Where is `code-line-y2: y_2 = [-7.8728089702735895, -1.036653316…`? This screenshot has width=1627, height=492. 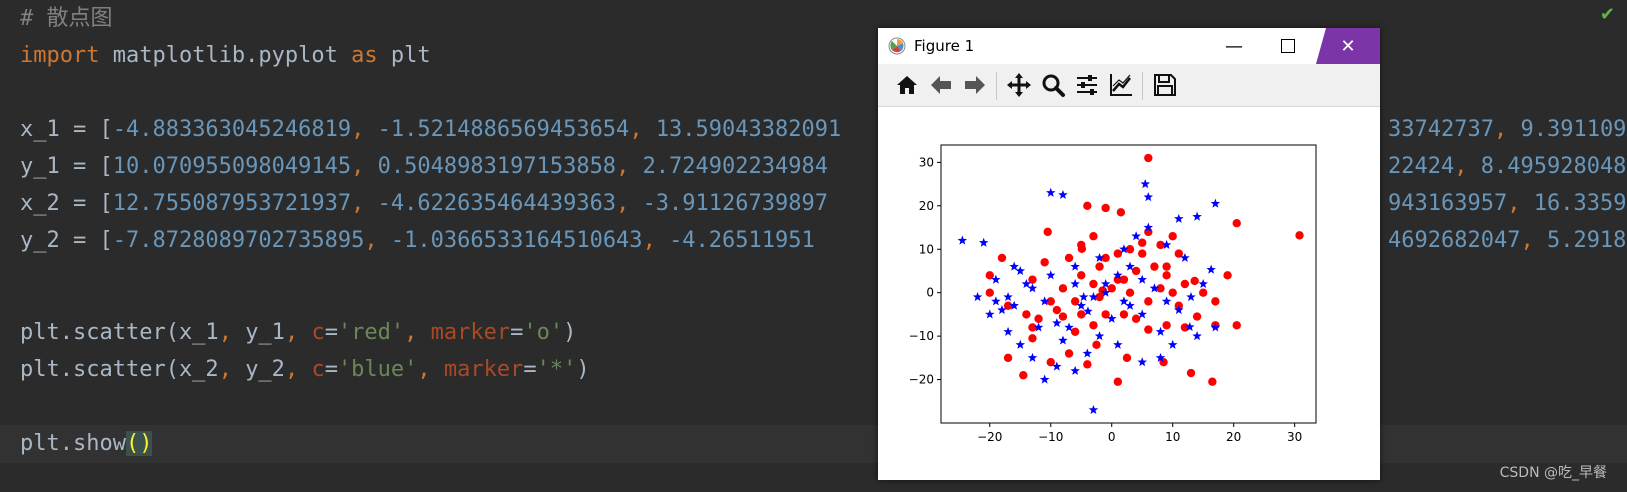
code-line-y2: y_2 = [-7.8728089702735895, -1.036653316… is located at coordinates (417, 240).